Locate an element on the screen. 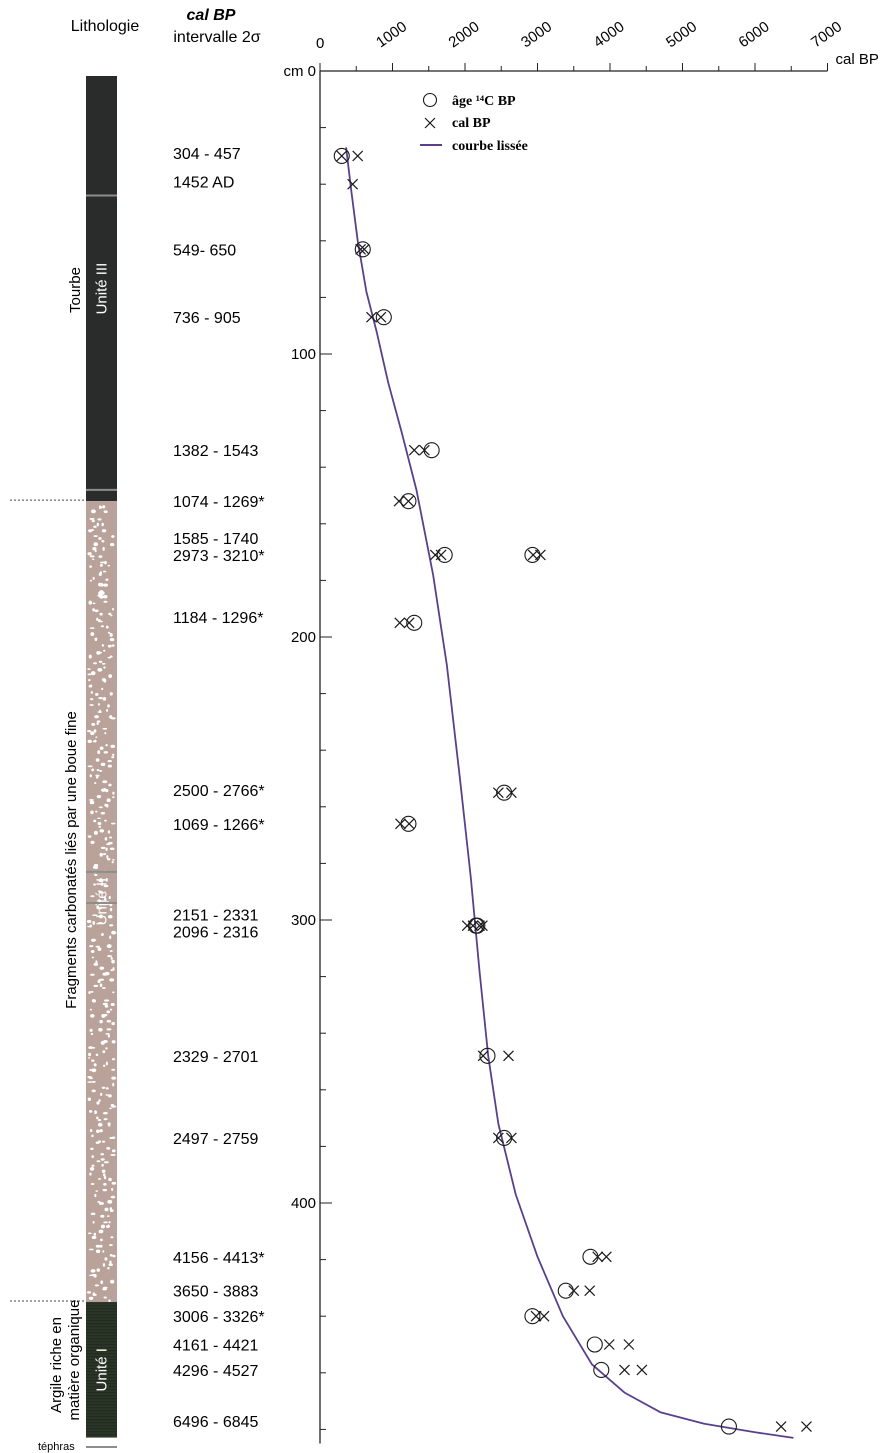  facies-label-argile-1: Argile riche en is located at coordinates (56, 1365).